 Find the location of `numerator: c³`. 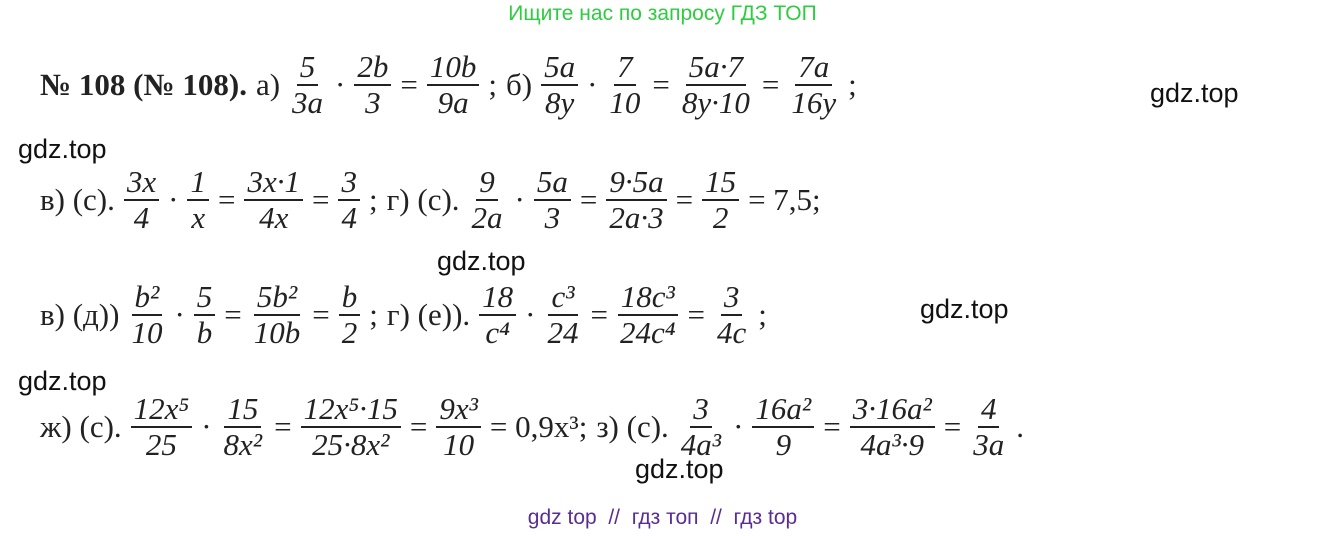

numerator: c³ is located at coordinates (563, 298).